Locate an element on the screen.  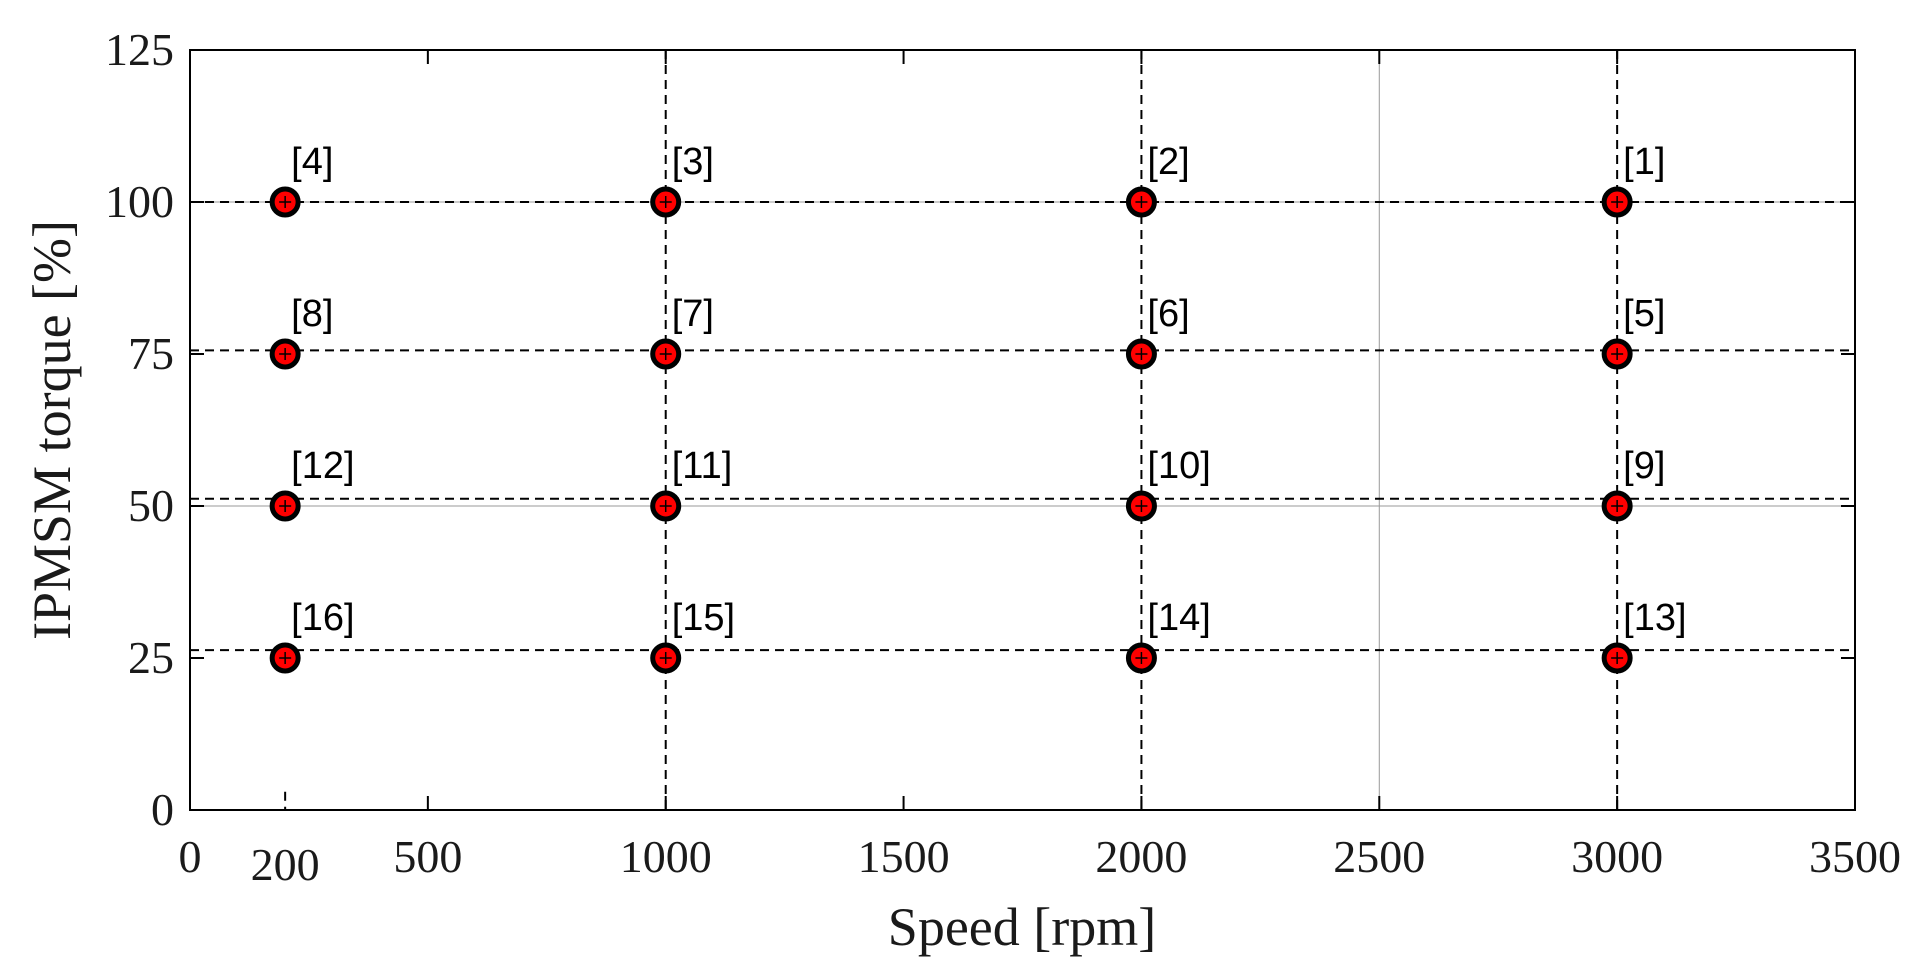
point-label: [11] is located at coordinates (702, 466).